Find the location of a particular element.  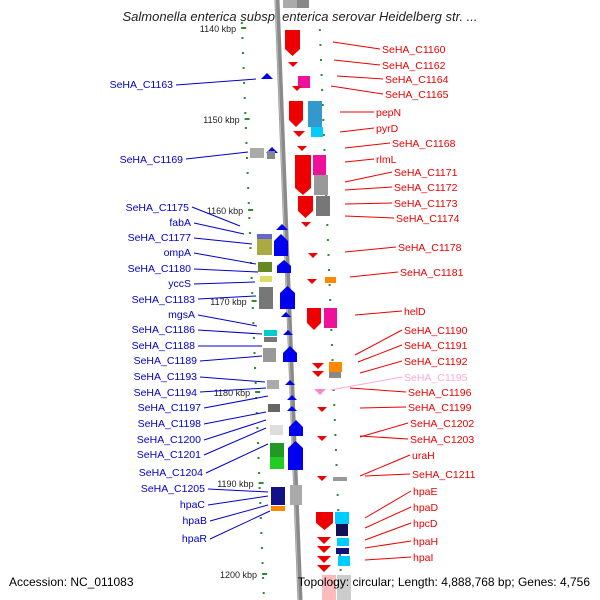

gene-label-left: SeHA_C1200 is located at coordinates (169, 440).